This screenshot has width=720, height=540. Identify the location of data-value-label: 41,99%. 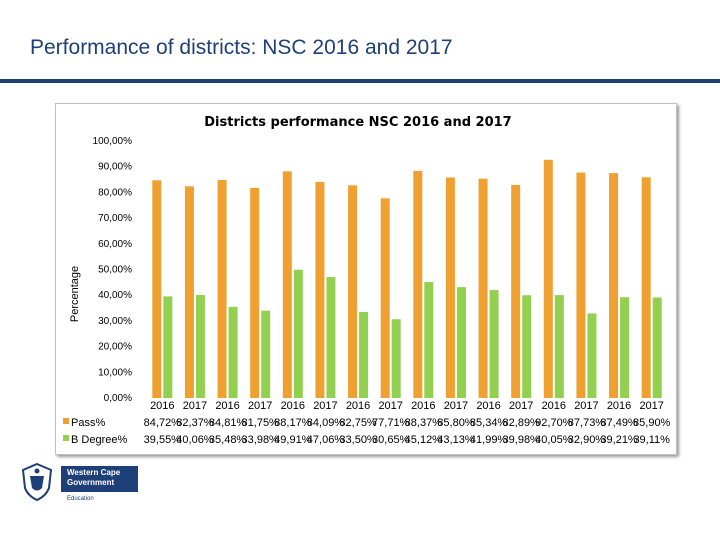
(489, 440).